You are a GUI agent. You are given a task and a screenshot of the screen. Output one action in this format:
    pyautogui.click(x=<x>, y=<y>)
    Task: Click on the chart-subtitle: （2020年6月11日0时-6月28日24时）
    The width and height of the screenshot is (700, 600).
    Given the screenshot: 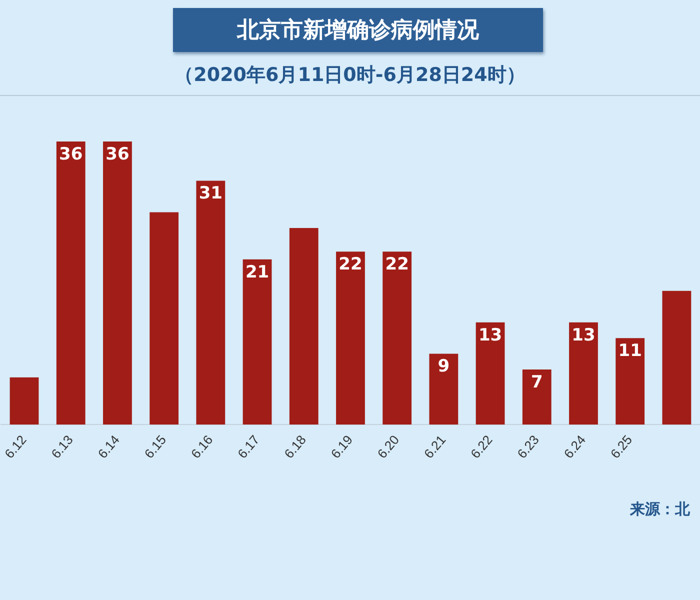 What is the action you would take?
    pyautogui.click(x=350, y=75)
    